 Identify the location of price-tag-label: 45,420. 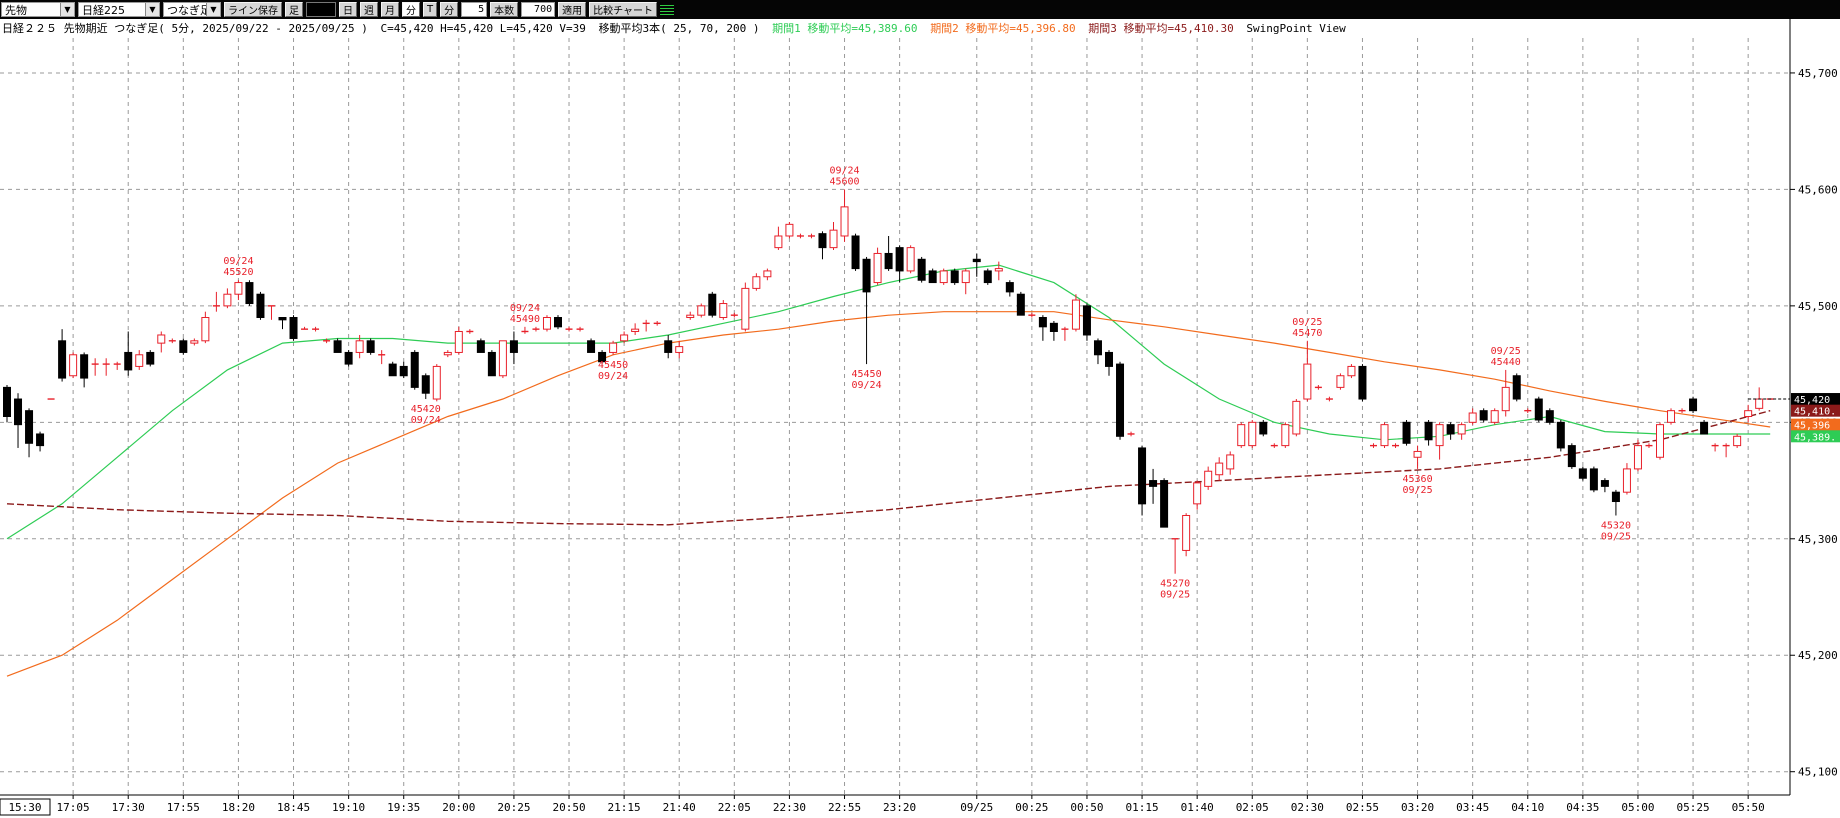
(1812, 400).